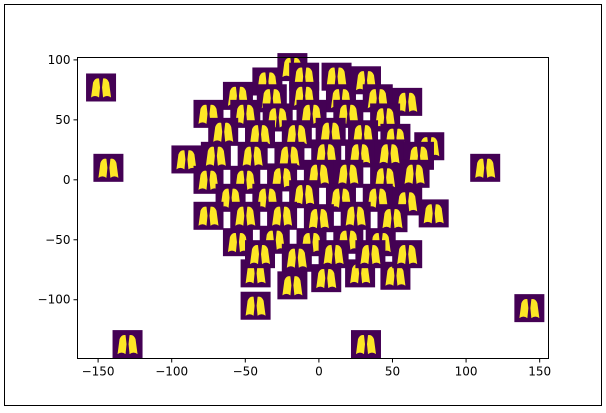 This screenshot has width=606, height=413. What do you see at coordinates (392, 372) in the screenshot?
I see `x-tick-label: 50` at bounding box center [392, 372].